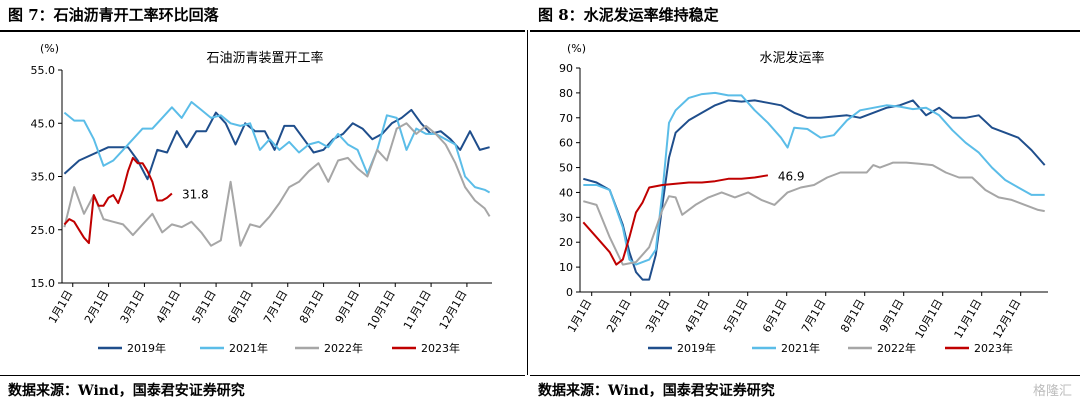 The height and width of the screenshot is (403, 1080). What do you see at coordinates (277, 147) in the screenshot?
I see `series-line-2021年` at bounding box center [277, 147].